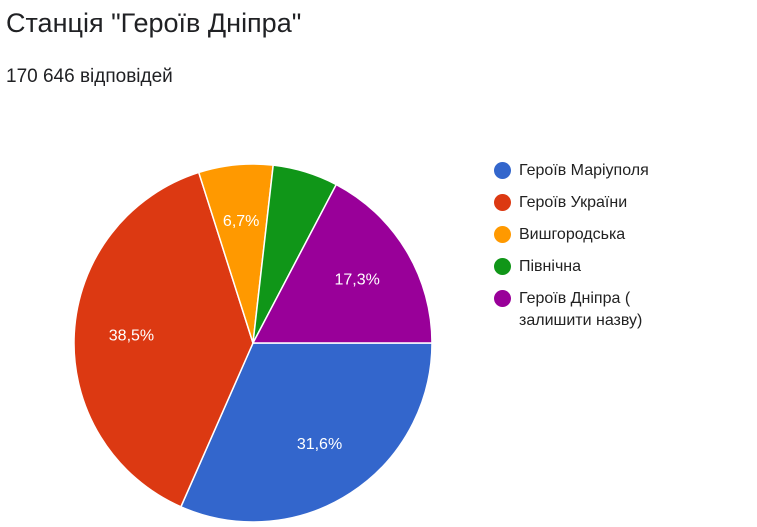 This screenshot has height=527, width=757. I want to click on legend-label: Вишгородська, so click(572, 234).